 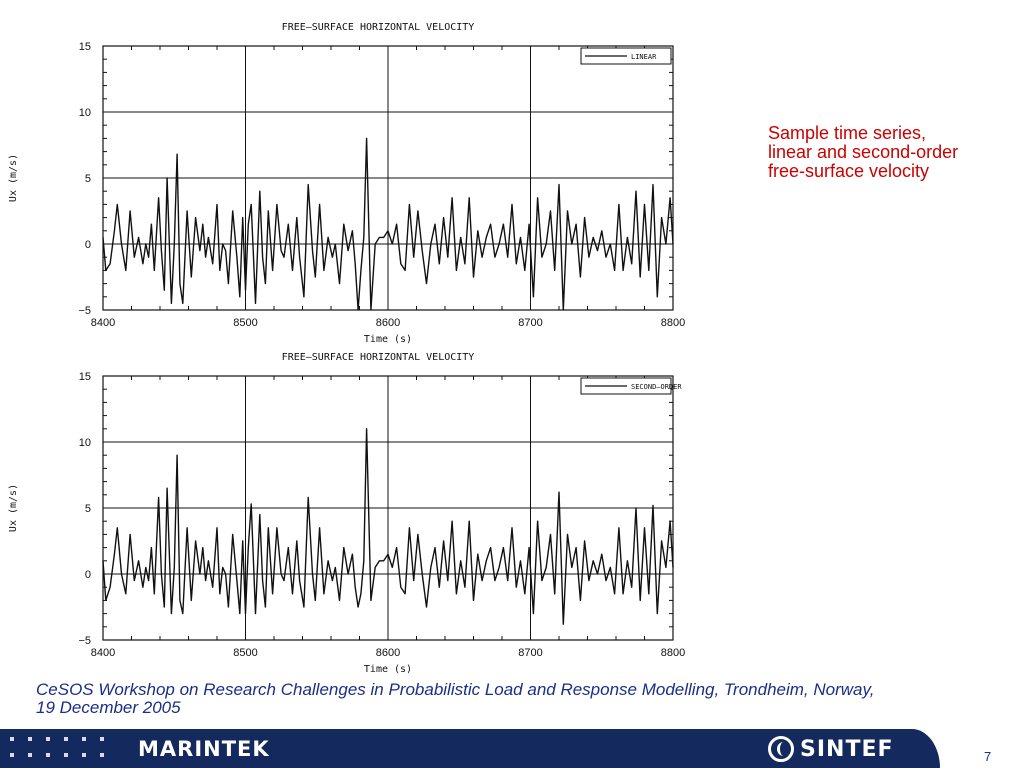 I want to click on sintef-logo: SINTEF, so click(x=831, y=749).